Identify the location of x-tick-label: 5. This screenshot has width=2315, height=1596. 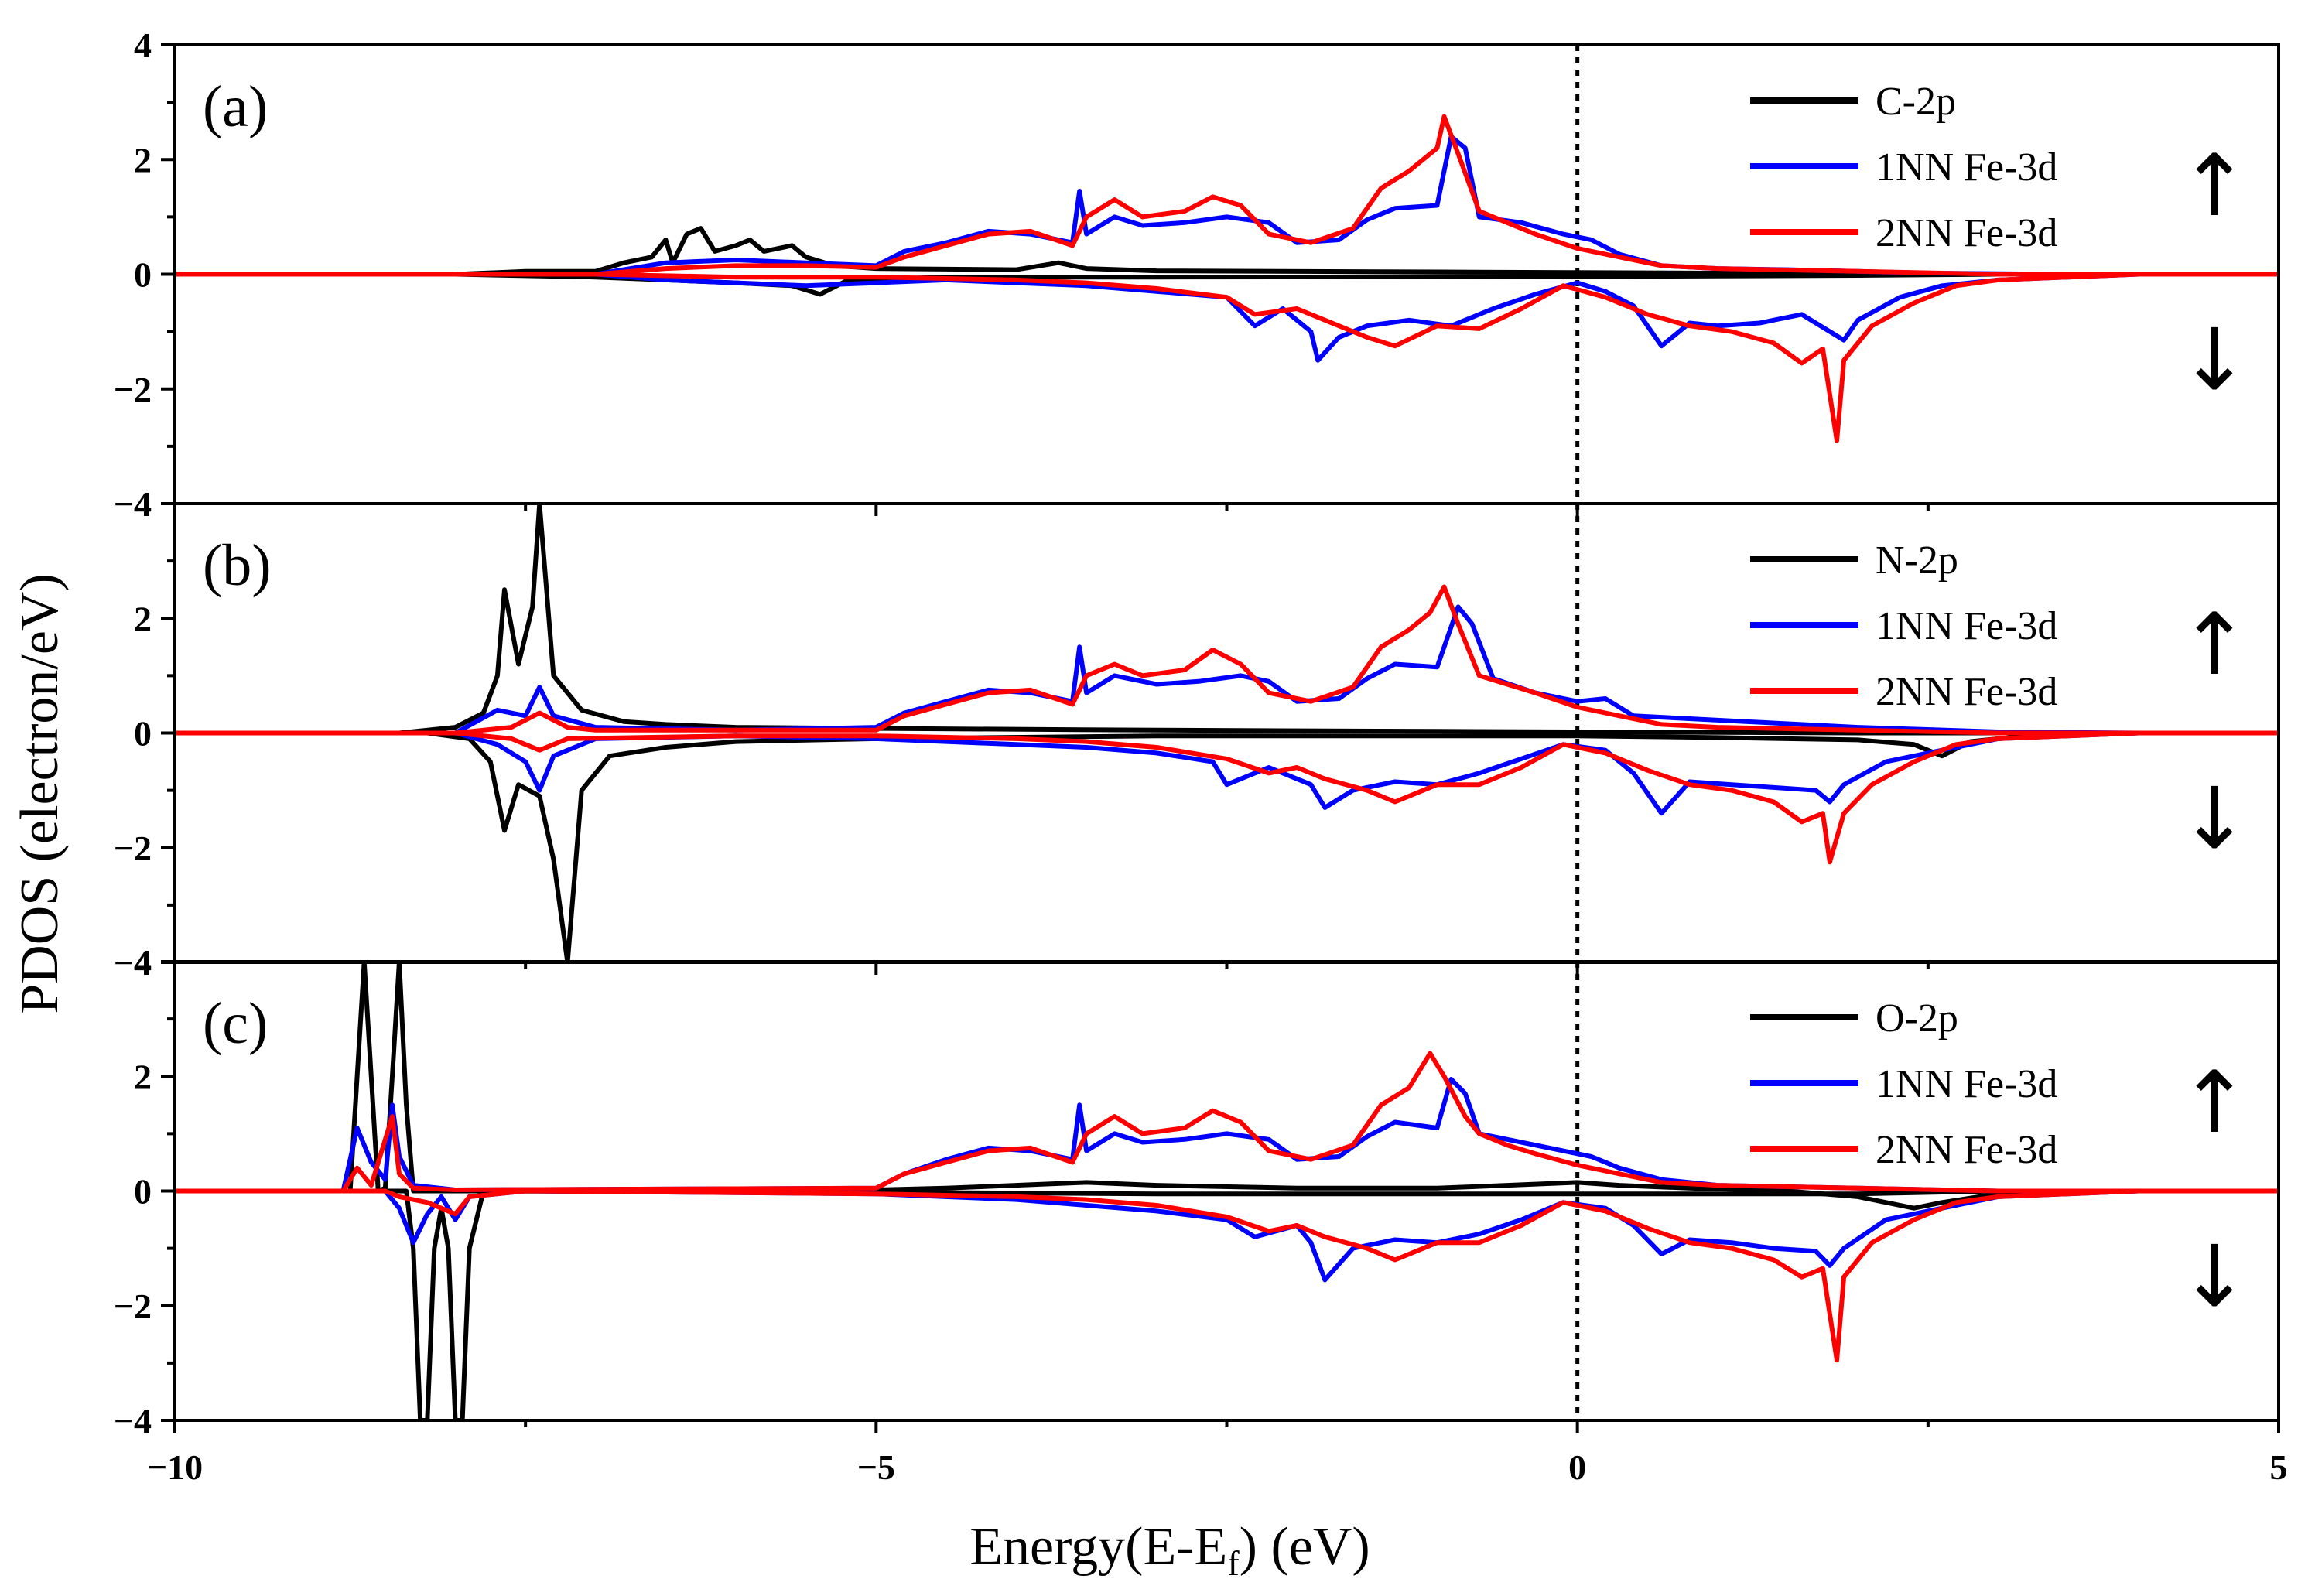
(2279, 1467).